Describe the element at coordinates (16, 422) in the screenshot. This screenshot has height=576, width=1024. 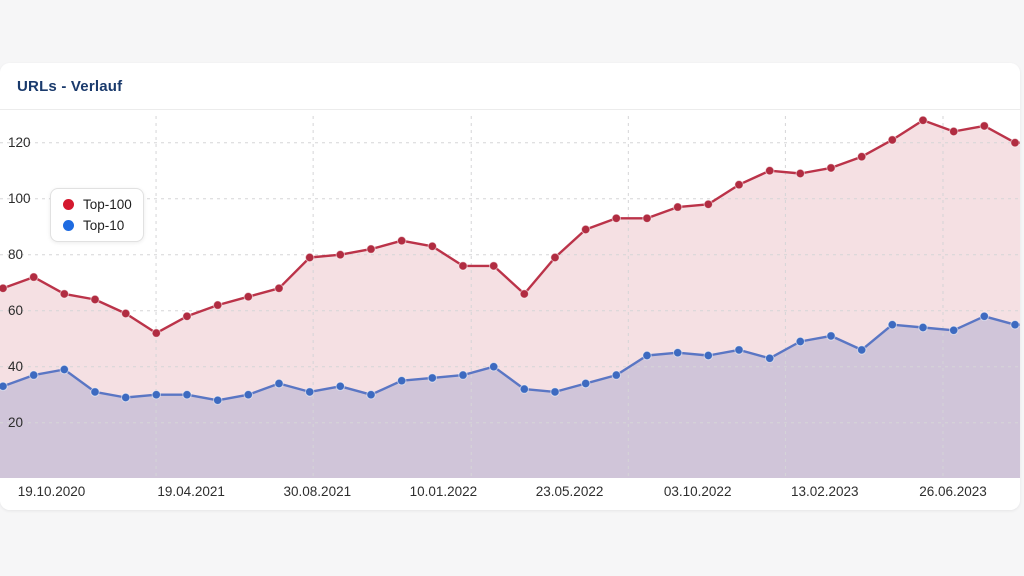
I see `y-axis-tick-label: 20` at that location.